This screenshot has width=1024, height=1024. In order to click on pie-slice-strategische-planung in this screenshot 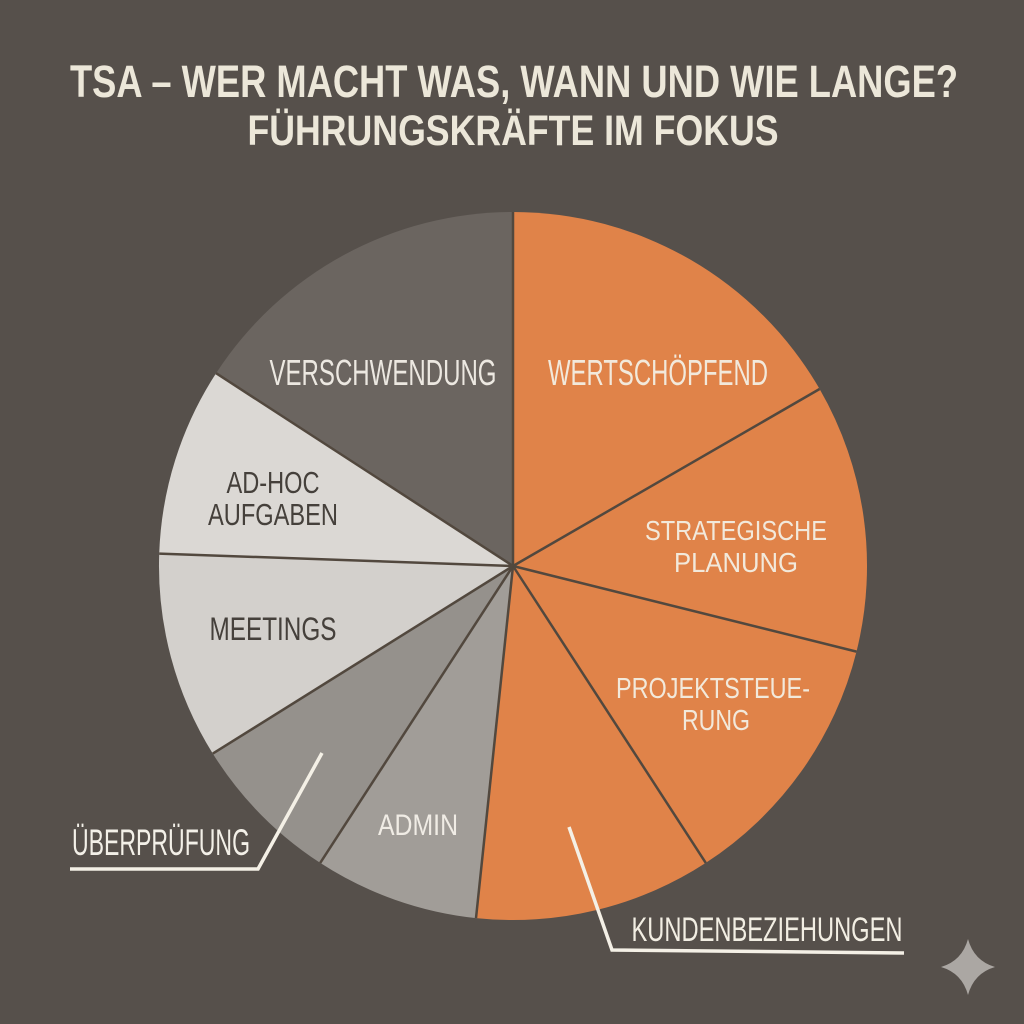, I will do `click(690, 520)`.